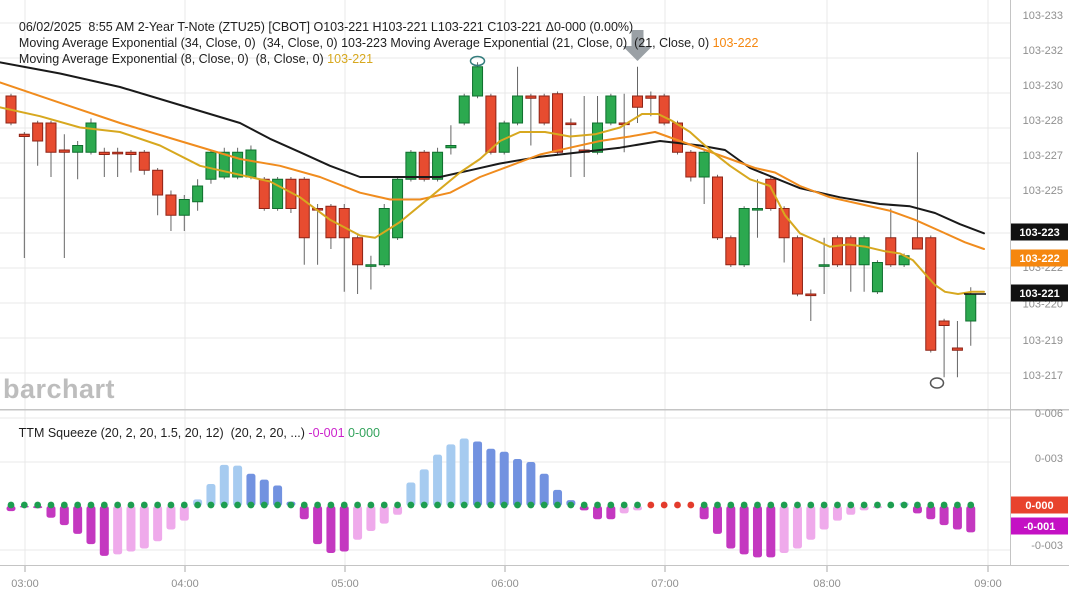 This screenshot has width=1069, height=594. I want to click on axis-label: 0-003, so click(1049, 459).